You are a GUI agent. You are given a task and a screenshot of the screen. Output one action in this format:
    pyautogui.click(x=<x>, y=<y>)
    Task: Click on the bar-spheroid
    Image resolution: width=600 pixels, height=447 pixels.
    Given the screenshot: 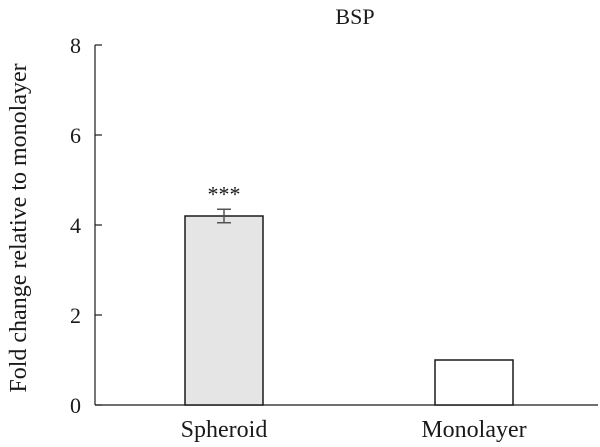 What is the action you would take?
    pyautogui.click(x=224, y=310)
    